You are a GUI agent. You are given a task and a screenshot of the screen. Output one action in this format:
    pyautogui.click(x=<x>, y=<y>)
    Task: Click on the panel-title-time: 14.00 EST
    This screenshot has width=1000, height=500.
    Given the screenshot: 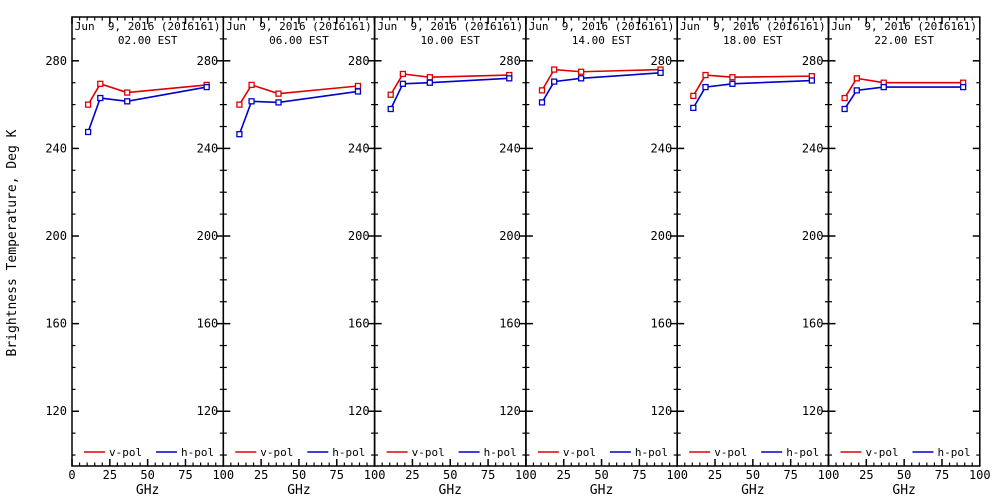 What is the action you would take?
    pyautogui.click(x=602, y=40)
    